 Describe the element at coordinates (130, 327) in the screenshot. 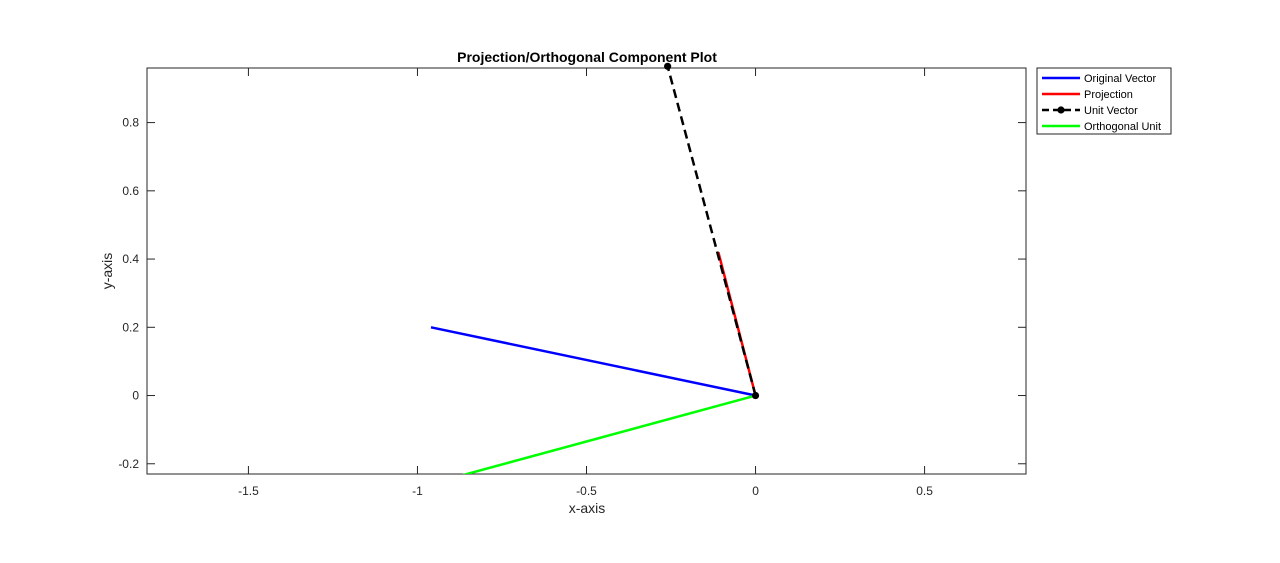

I see `y-tick-label: 0.2` at that location.